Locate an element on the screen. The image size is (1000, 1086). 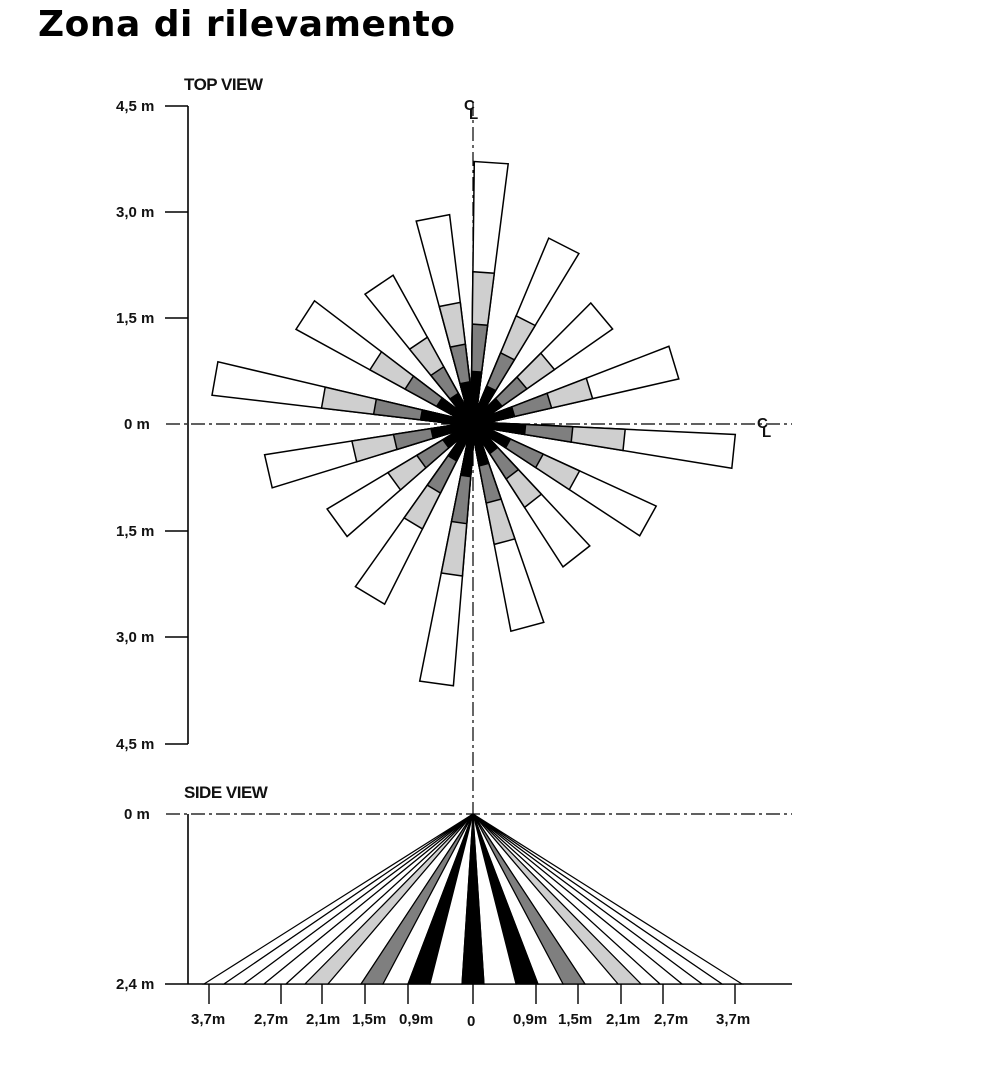
side-scale-label: 0 m is located at coordinates (137, 814).